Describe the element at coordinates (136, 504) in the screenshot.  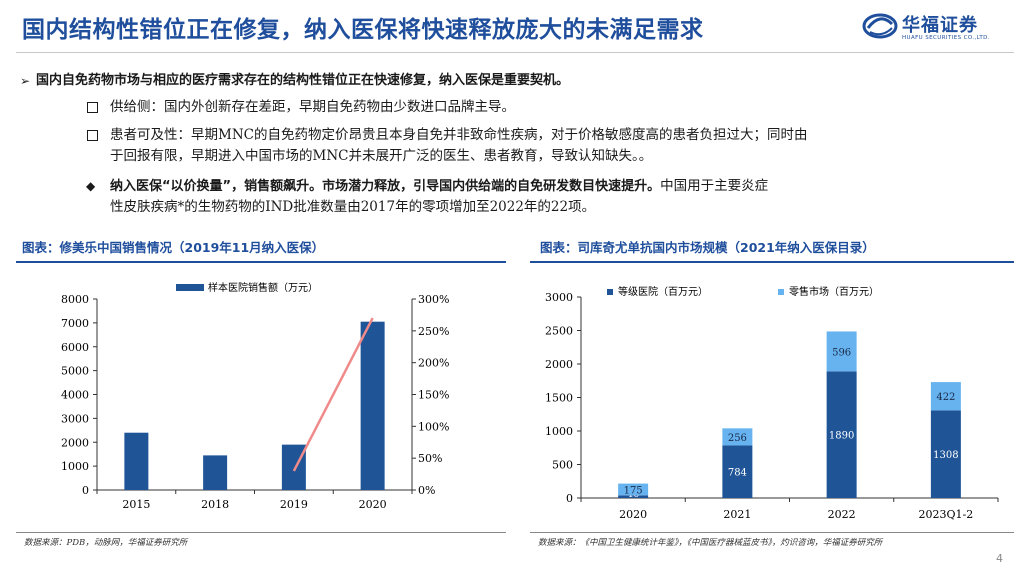
I see `x-tick-label: 2015` at that location.